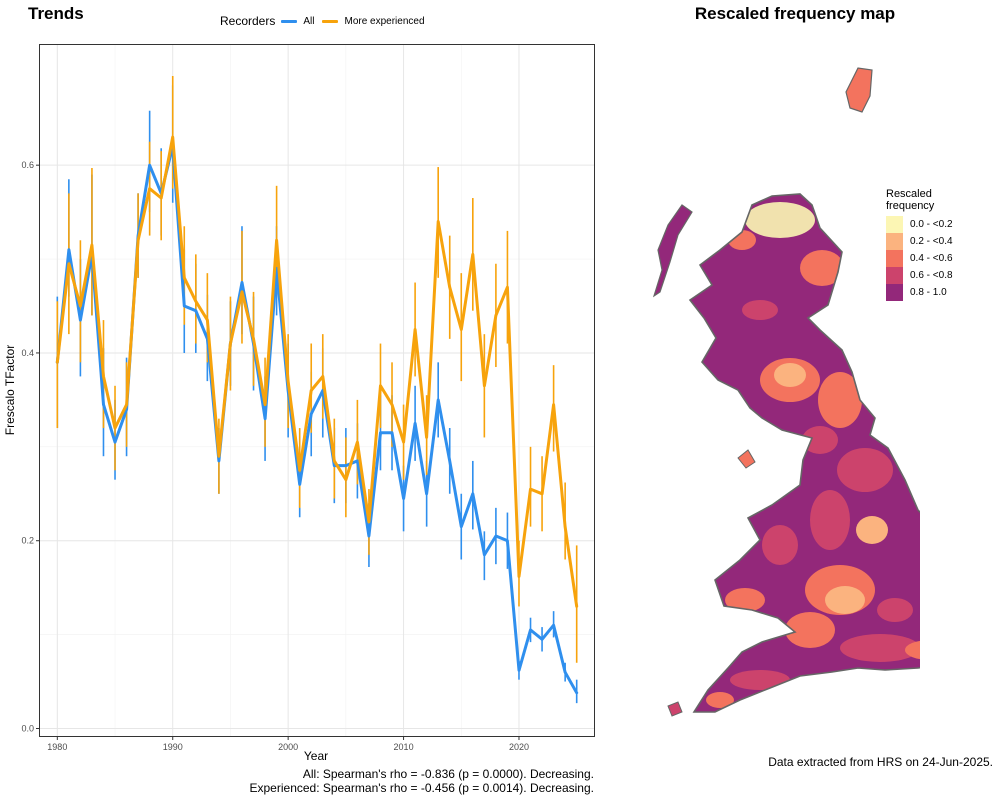 Image resolution: width=1000 pixels, height=800 pixels. Describe the element at coordinates (27, 541) in the screenshot. I see `y-tick-label: 0.2` at that location.